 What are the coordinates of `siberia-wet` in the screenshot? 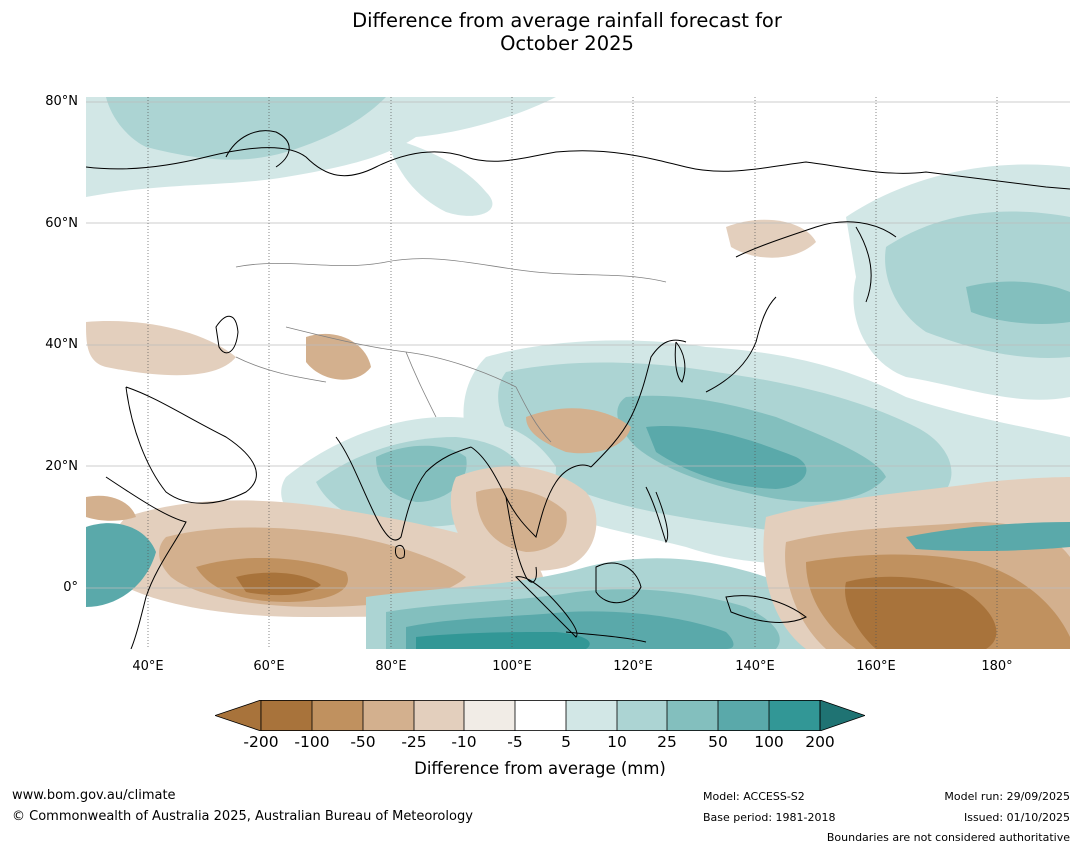 It's located at (439, 176).